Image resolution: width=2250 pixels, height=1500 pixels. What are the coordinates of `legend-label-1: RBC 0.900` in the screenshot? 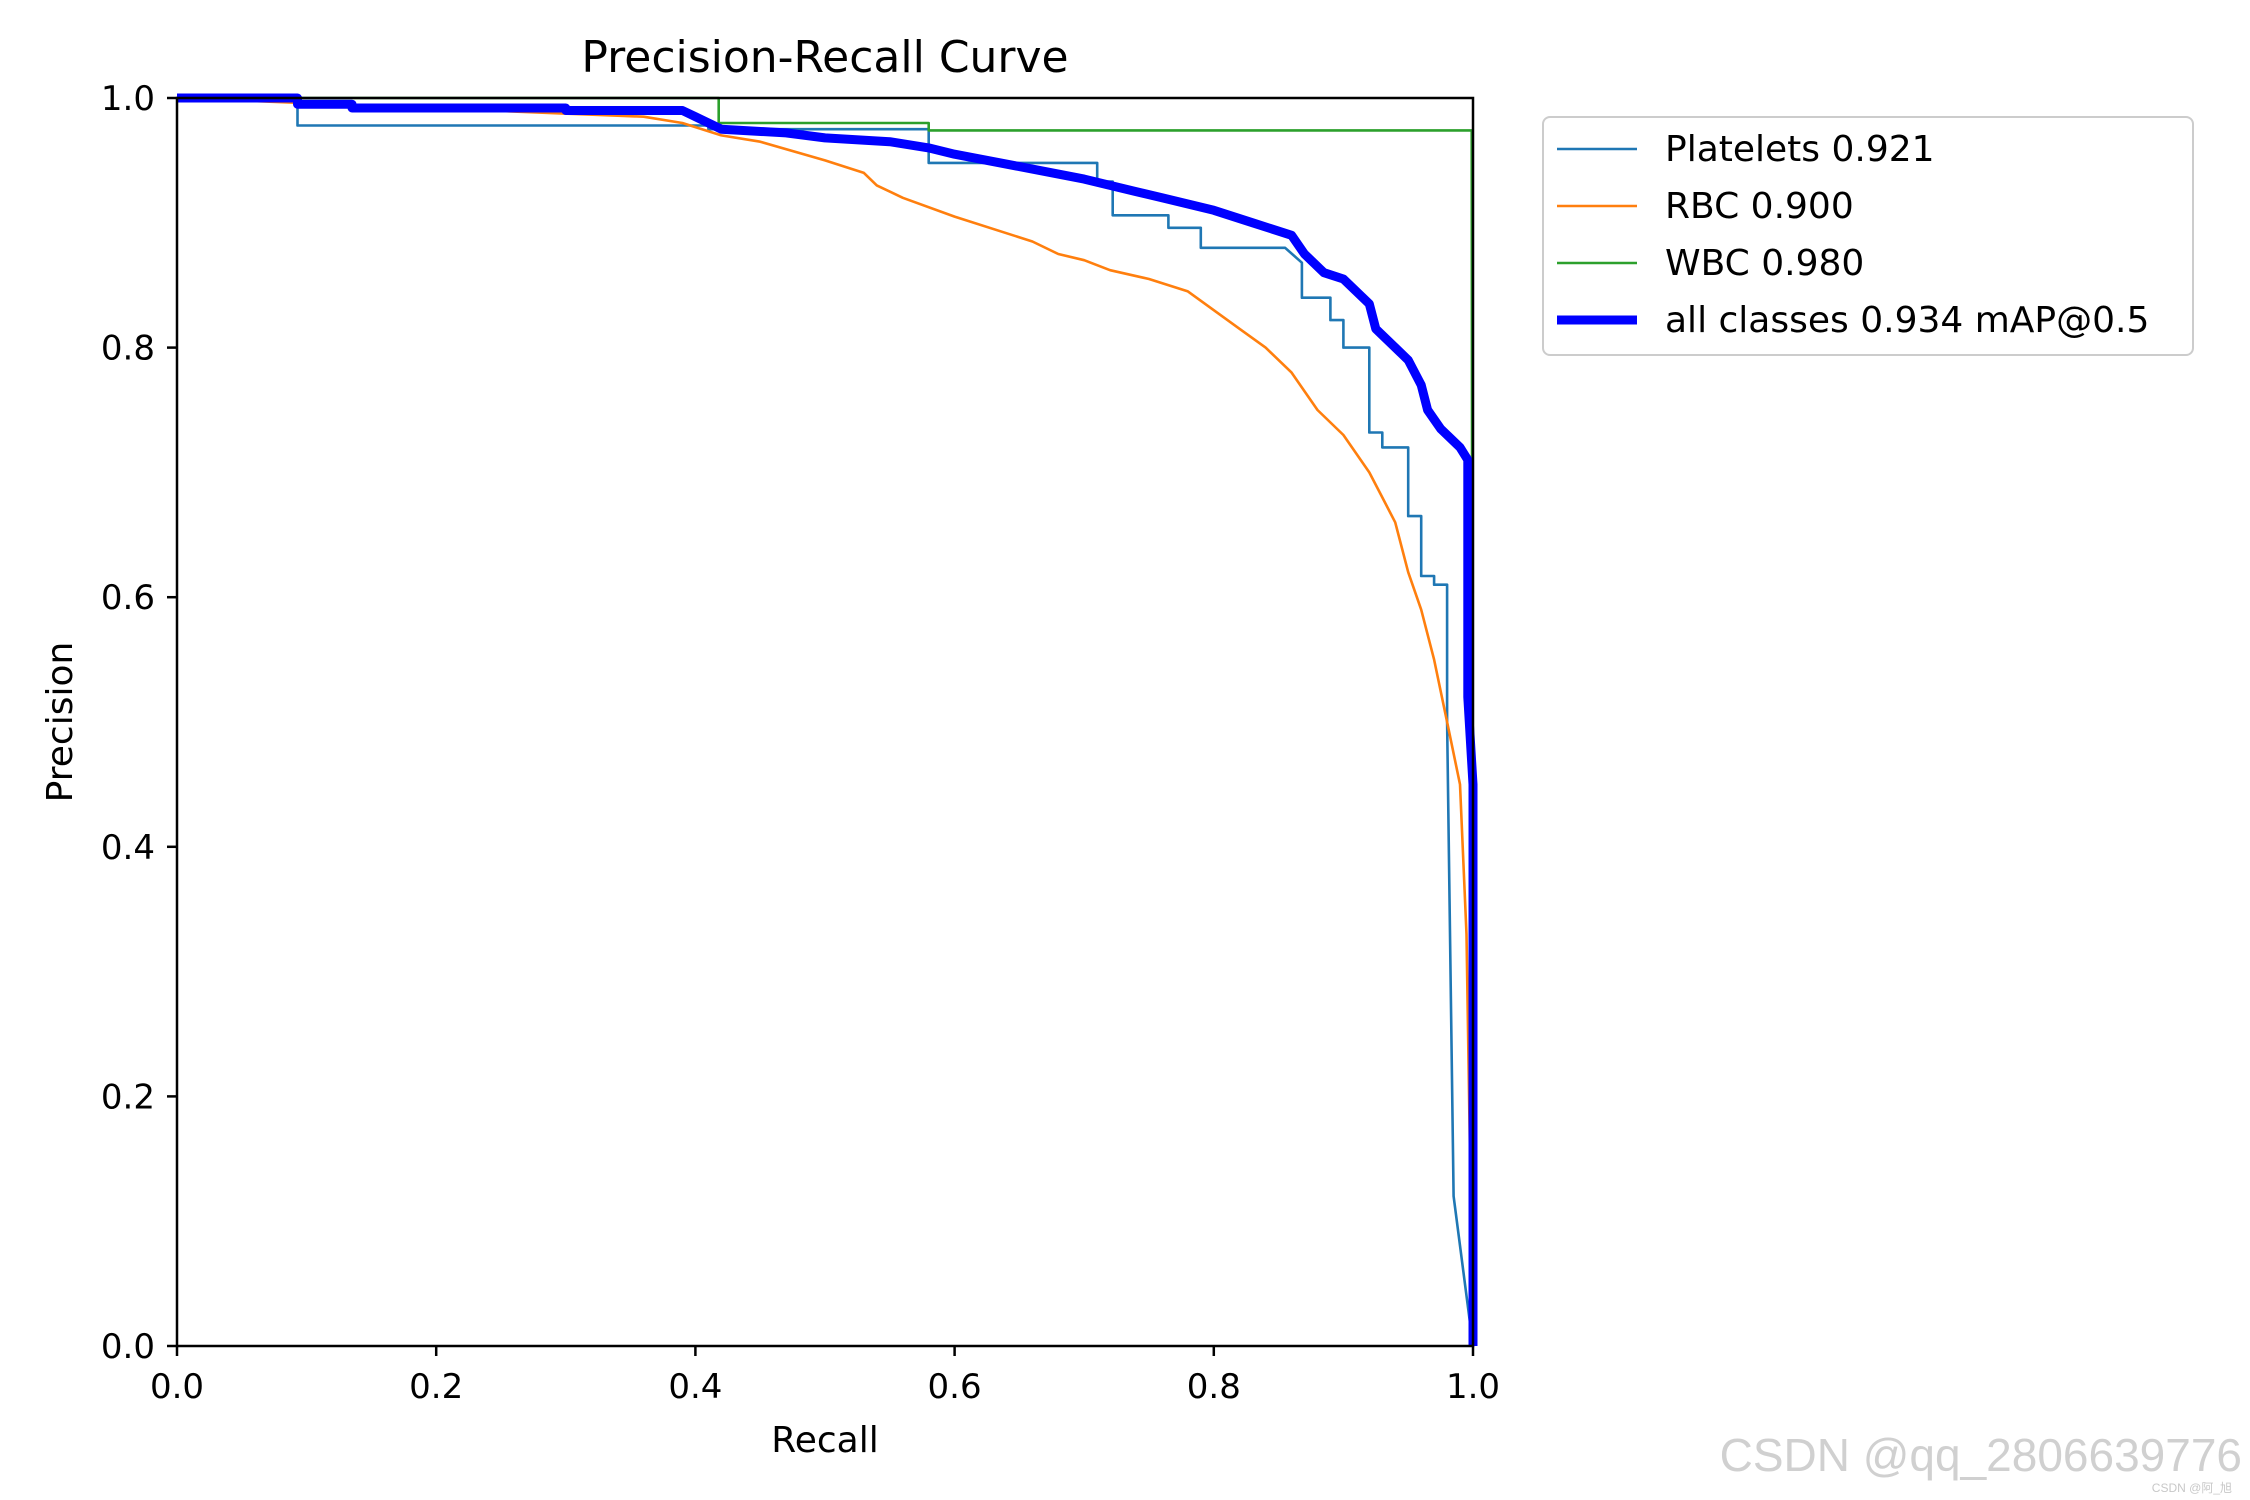 It's located at (1759, 206).